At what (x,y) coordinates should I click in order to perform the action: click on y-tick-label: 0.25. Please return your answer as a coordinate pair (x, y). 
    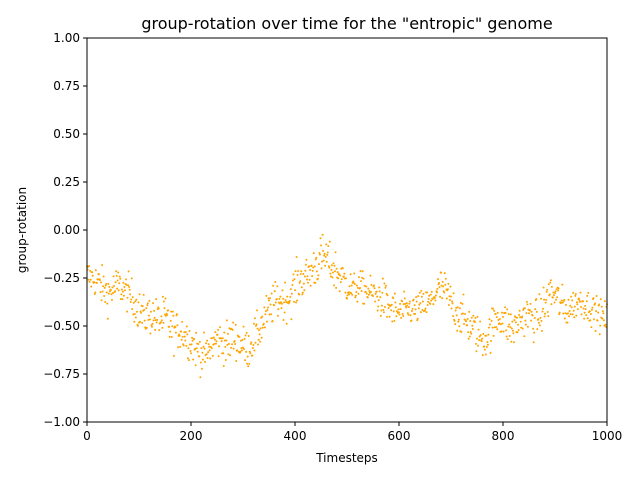
    Looking at the image, I should click on (66, 182).